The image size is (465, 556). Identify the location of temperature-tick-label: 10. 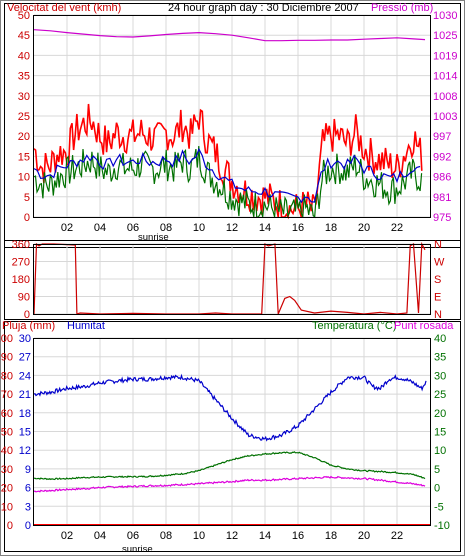
(440, 451).